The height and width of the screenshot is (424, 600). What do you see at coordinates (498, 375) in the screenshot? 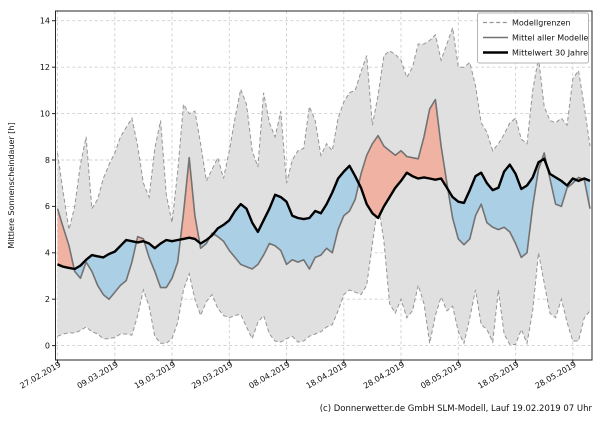
I see `x-tick-label: 18.05.2019` at bounding box center [498, 375].